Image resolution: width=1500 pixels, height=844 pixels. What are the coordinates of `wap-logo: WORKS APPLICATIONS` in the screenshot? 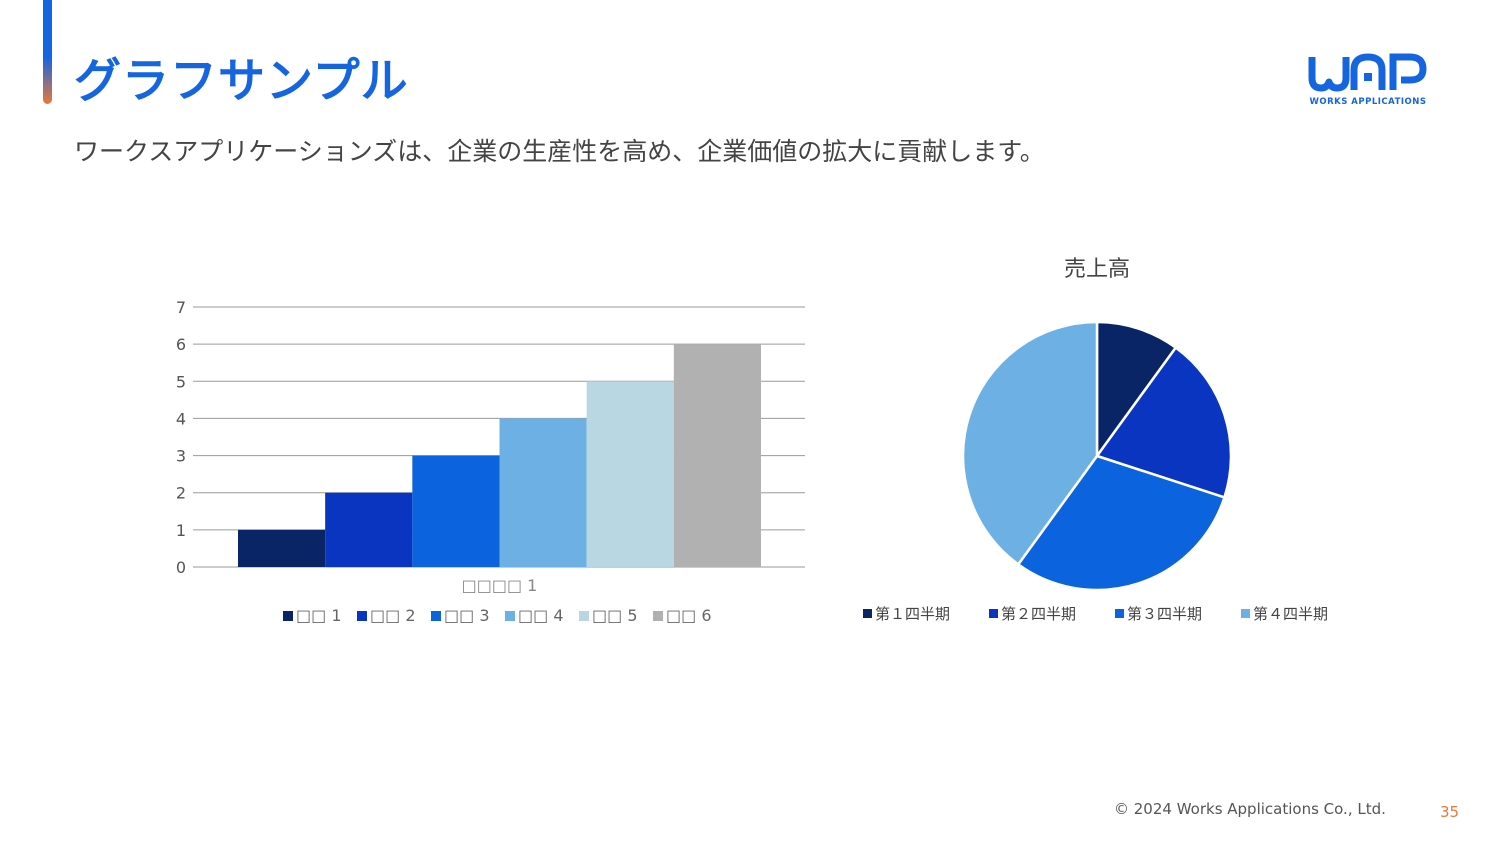 It's located at (1368, 82).